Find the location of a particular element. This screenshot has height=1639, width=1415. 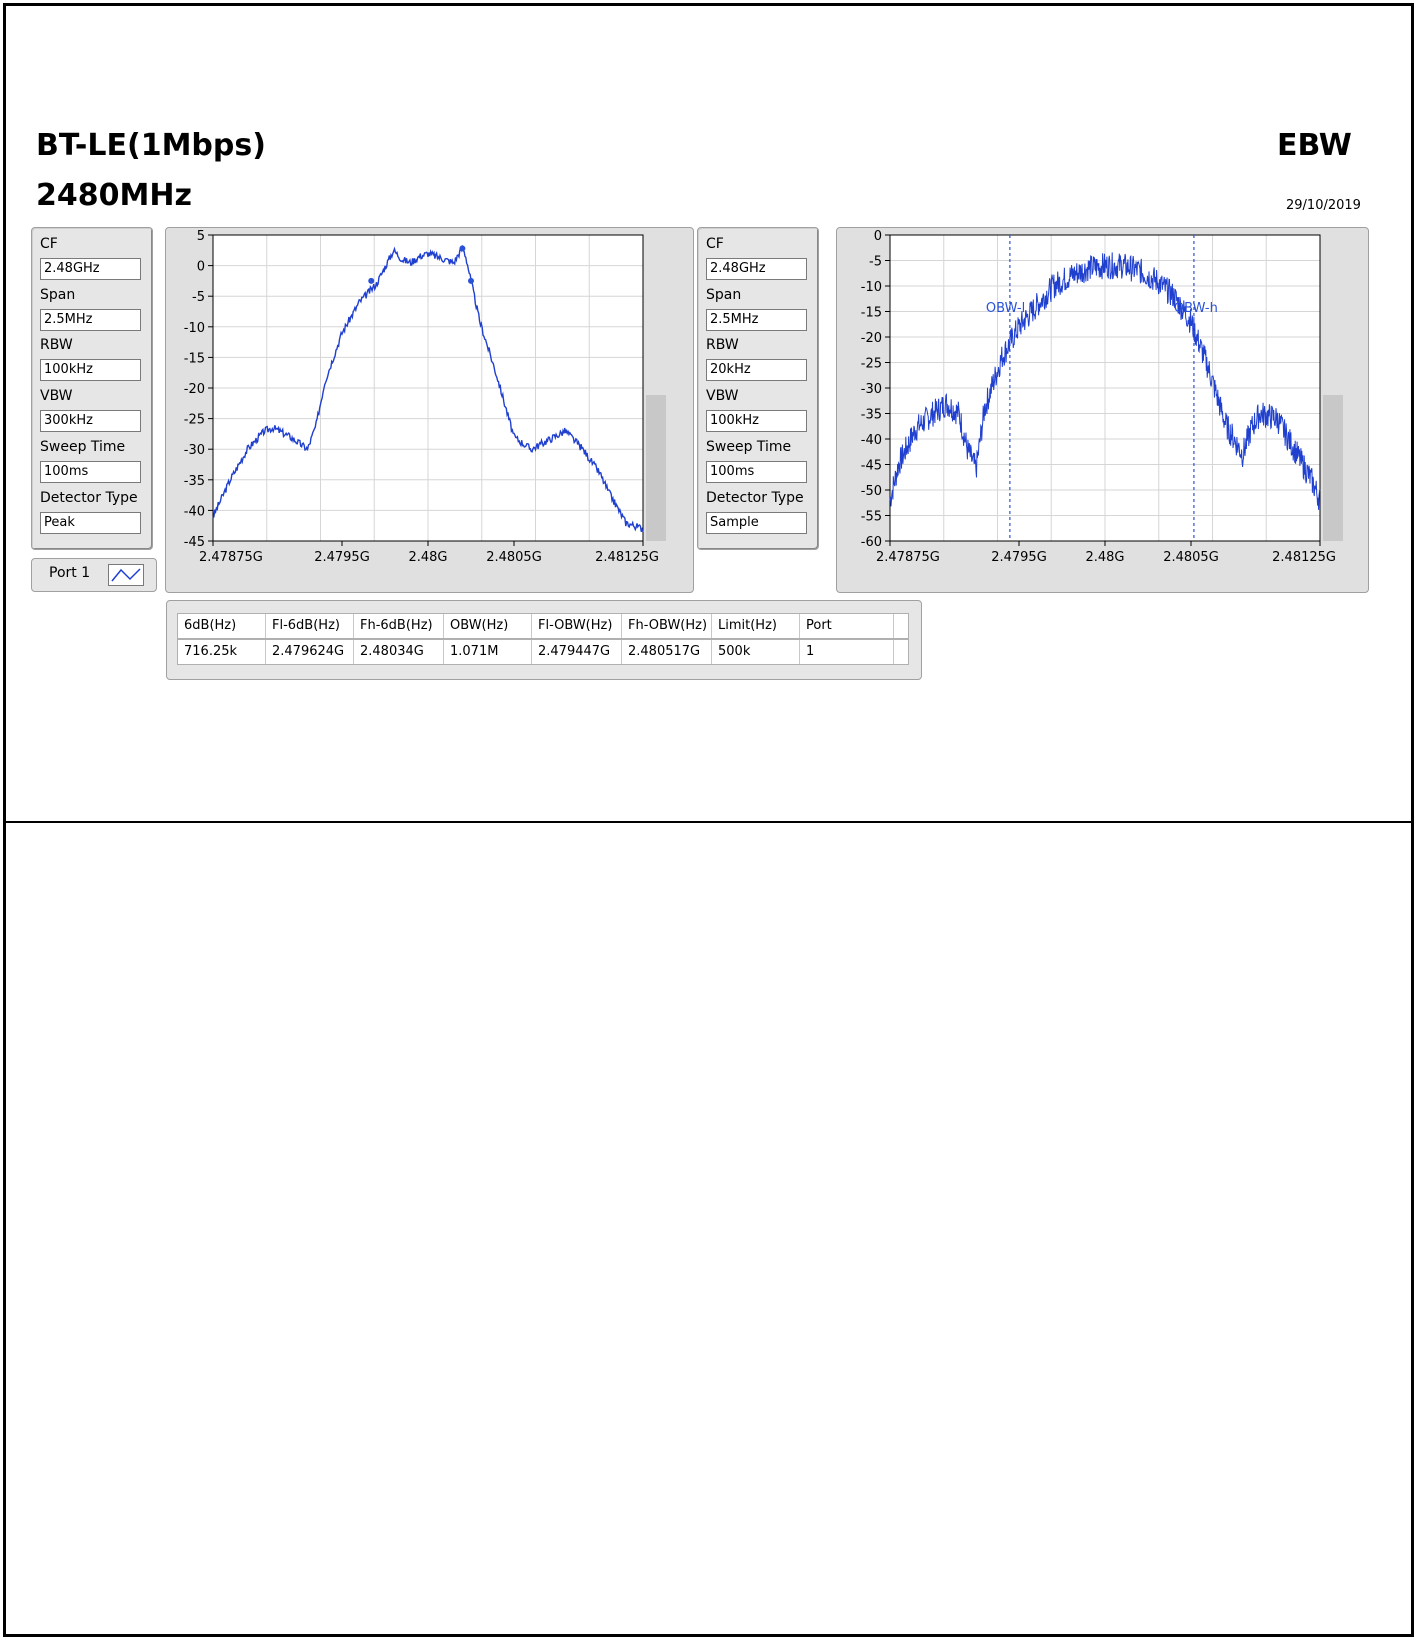

mode-title: BT-LE(1Mbps) is located at coordinates (151, 145).